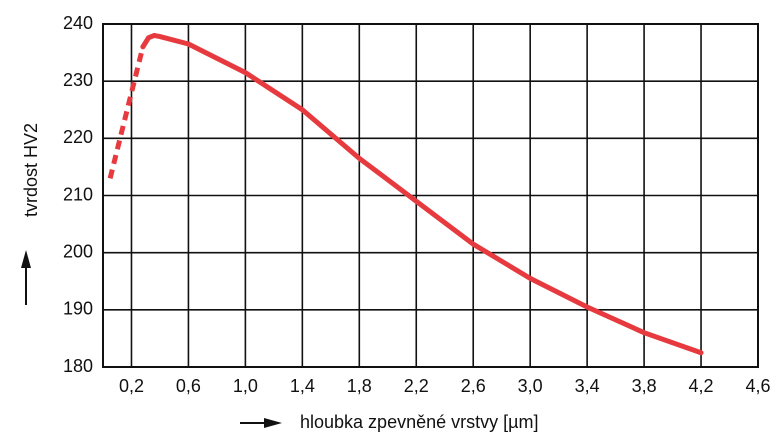 The width and height of the screenshot is (774, 436). I want to click on x-arrow, so click(261, 423).